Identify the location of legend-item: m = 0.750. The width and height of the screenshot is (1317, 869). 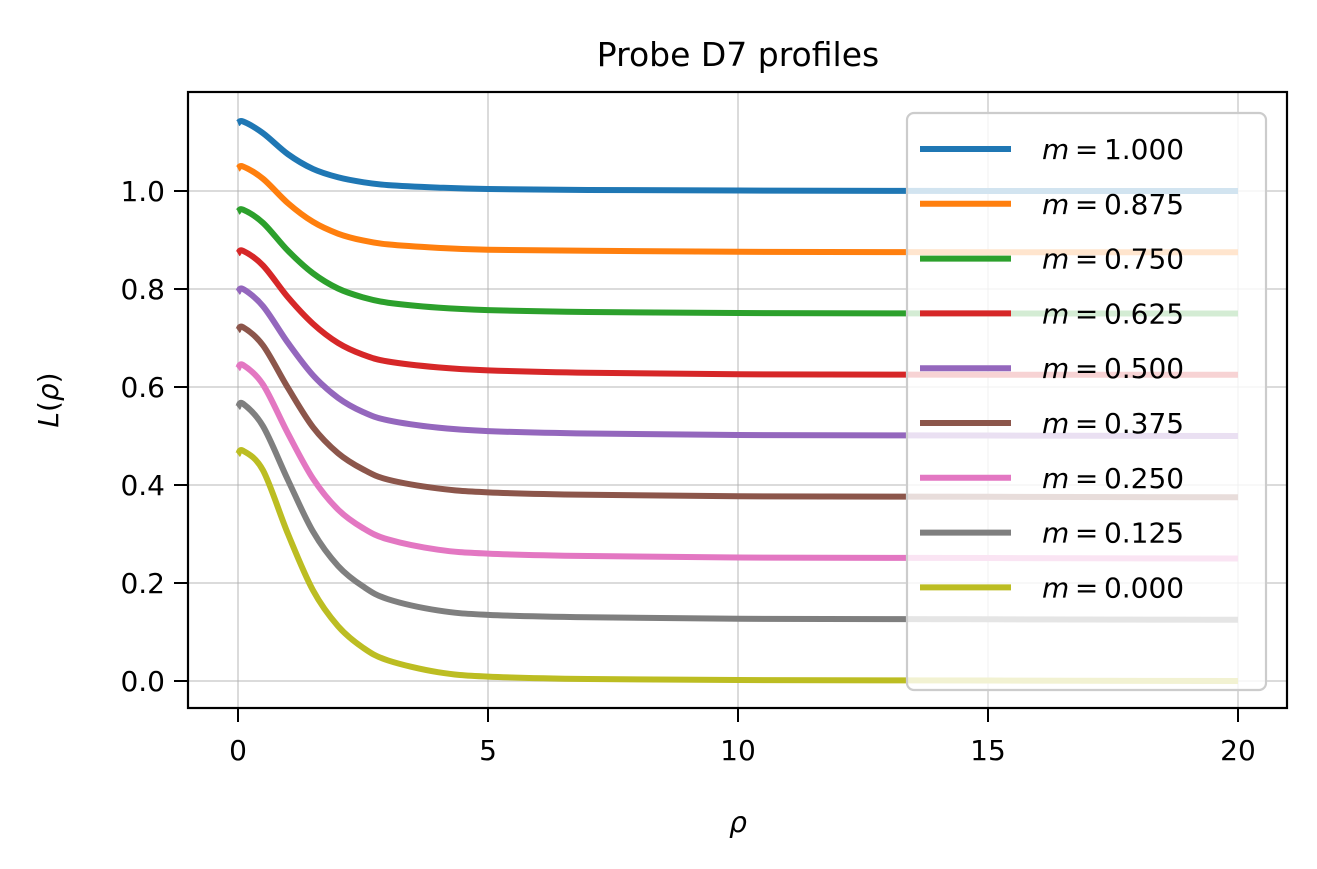
(1052, 259).